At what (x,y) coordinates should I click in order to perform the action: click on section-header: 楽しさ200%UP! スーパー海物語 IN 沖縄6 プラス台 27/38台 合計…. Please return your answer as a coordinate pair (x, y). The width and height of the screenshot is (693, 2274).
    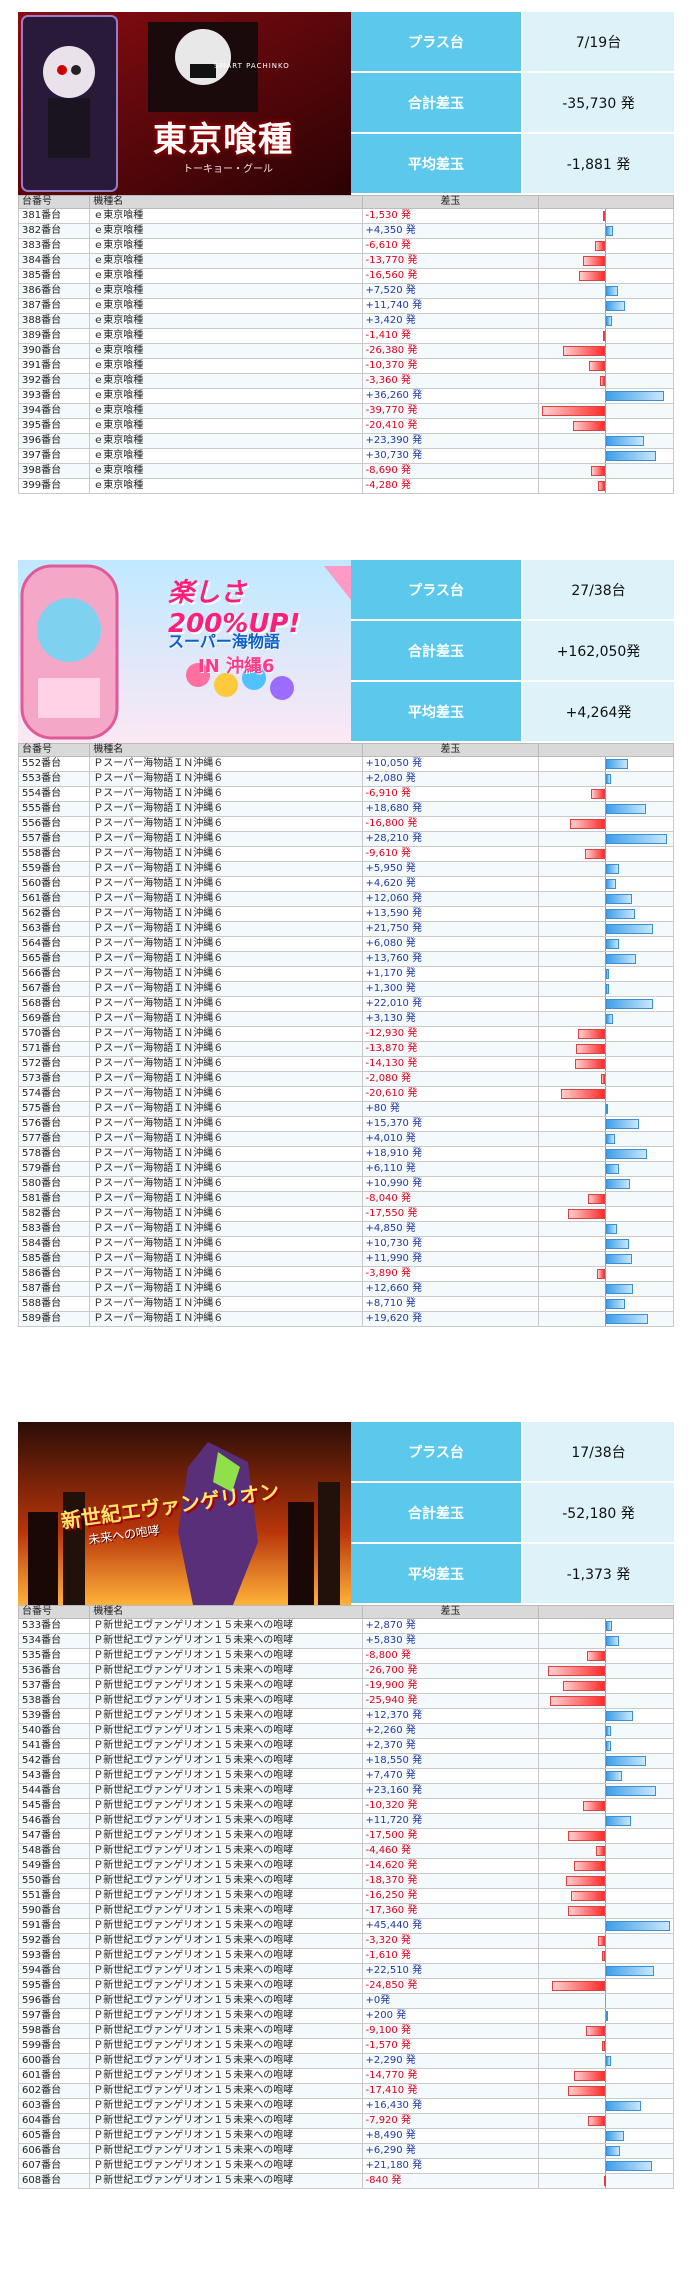
    Looking at the image, I should click on (346, 651).